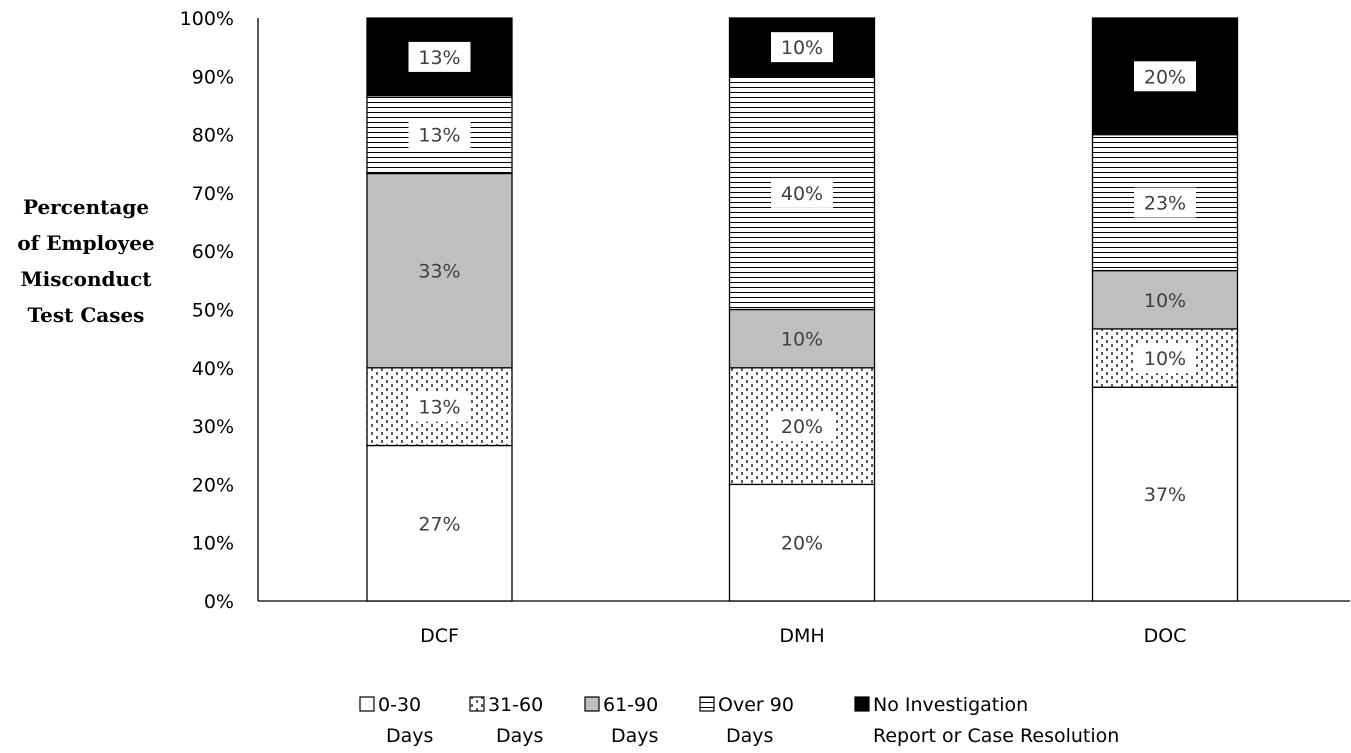 The height and width of the screenshot is (753, 1351). Describe the element at coordinates (213, 311) in the screenshot. I see `y-tick-label: 50%` at that location.